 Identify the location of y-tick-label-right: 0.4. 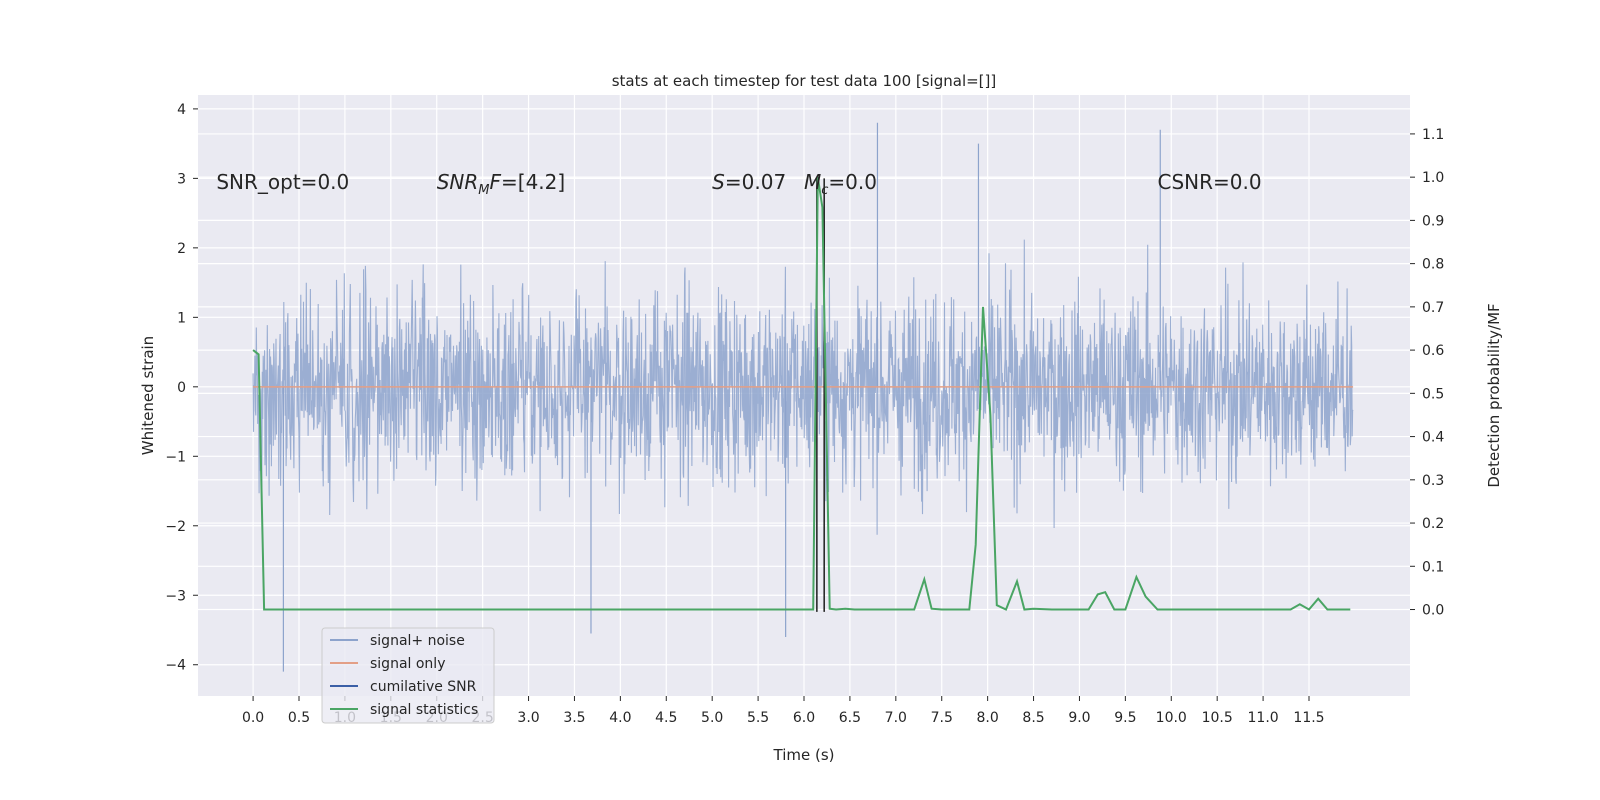
(1433, 438).